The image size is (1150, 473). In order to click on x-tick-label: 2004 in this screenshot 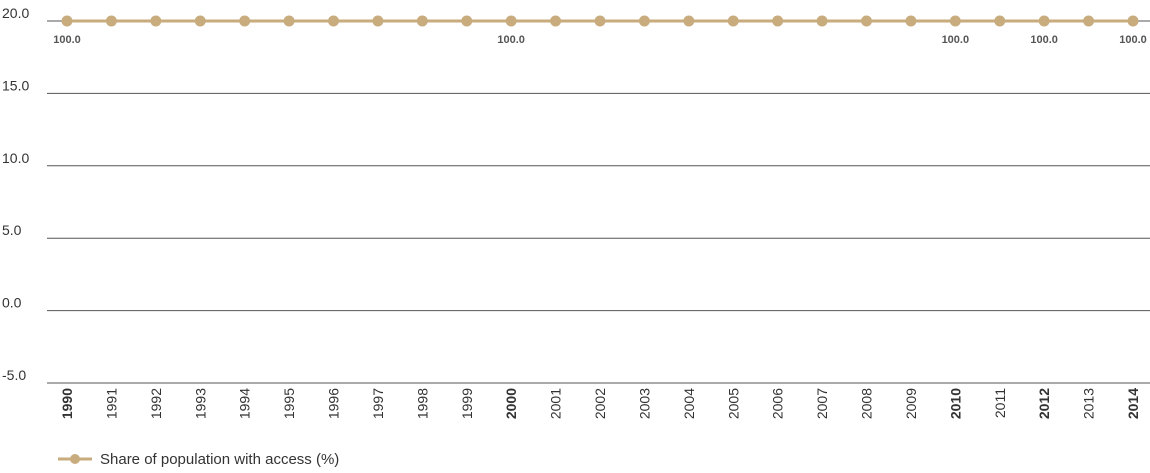, I will do `click(689, 403)`.